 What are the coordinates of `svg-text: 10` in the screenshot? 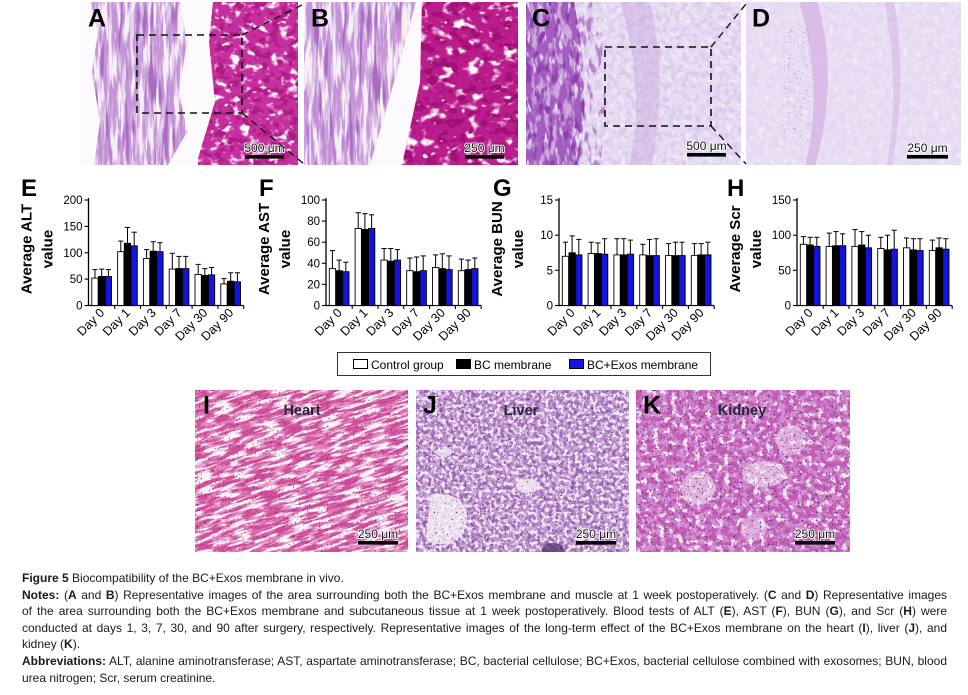 It's located at (546, 236).